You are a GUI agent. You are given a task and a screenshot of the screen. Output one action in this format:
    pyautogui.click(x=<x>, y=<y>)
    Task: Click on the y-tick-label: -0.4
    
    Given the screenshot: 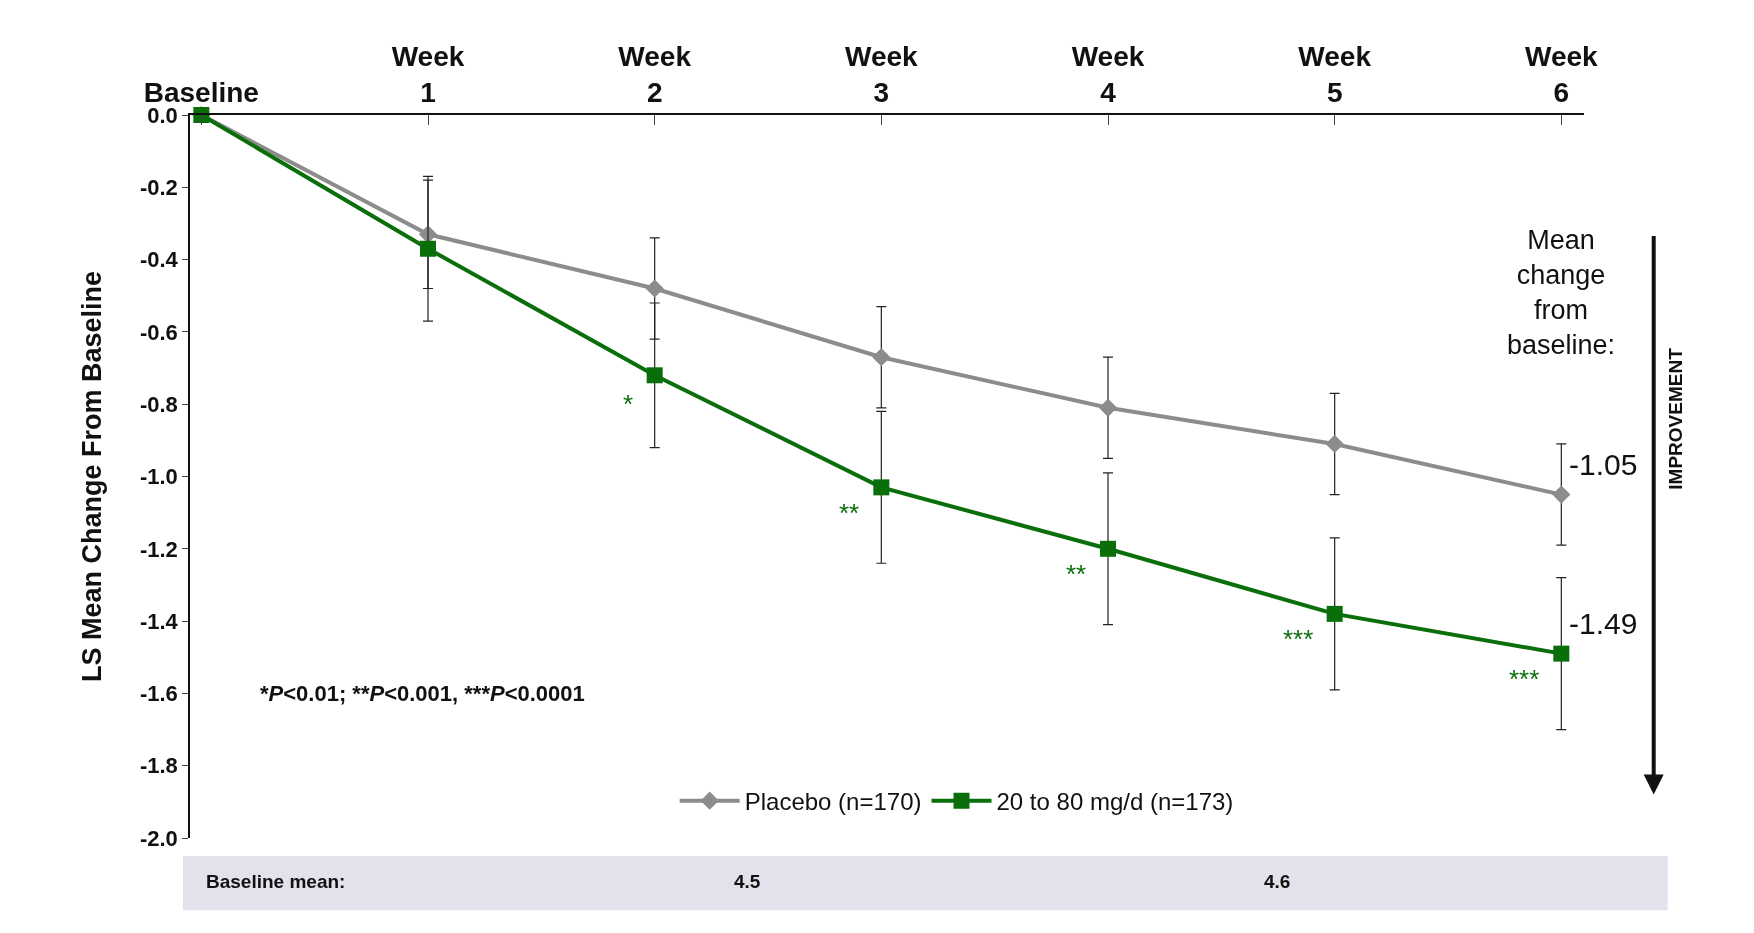 What is the action you would take?
    pyautogui.click(x=159, y=260)
    